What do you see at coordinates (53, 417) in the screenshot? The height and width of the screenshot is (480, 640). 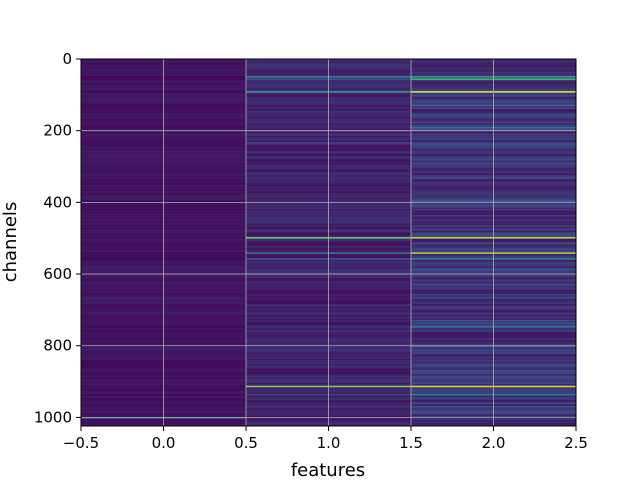 I see `y-tick-label: 1000` at bounding box center [53, 417].